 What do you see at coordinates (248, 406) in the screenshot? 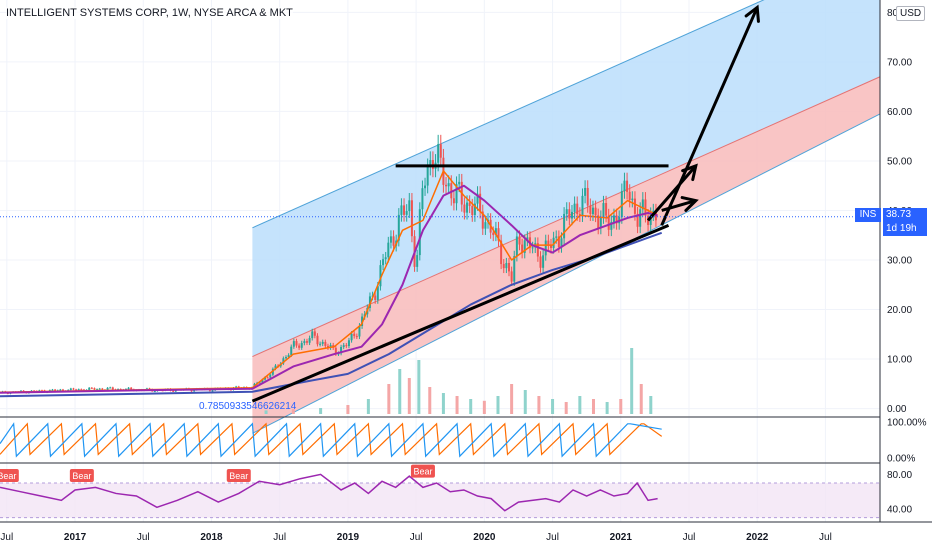
I see `annotation-value: 0.7850933546626214` at bounding box center [248, 406].